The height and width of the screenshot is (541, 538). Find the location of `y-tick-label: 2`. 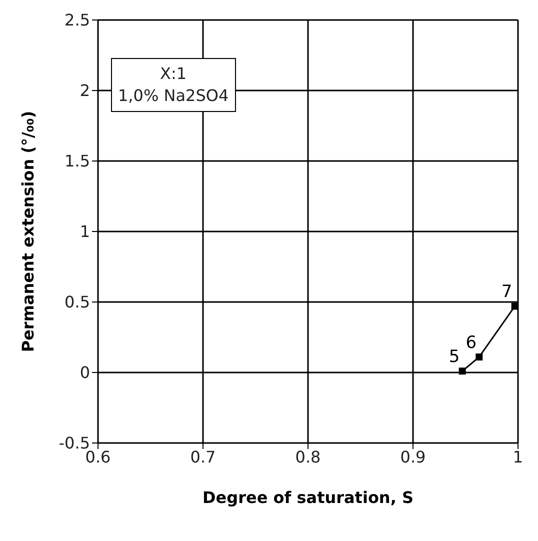

y-tick-label: 2 is located at coordinates (85, 90).